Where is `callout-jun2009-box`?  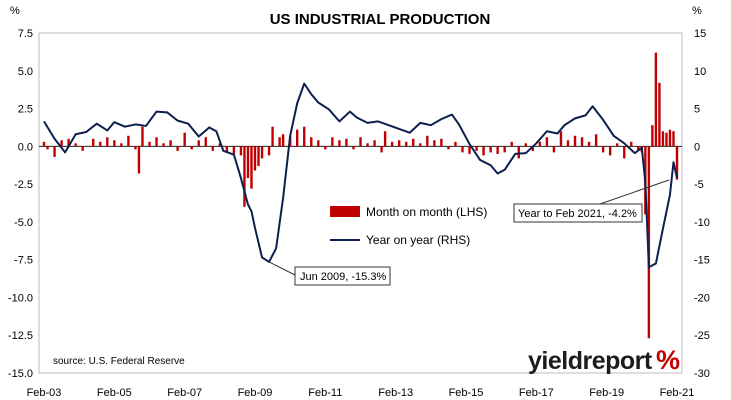
callout-jun2009-box is located at coordinates (342, 276).